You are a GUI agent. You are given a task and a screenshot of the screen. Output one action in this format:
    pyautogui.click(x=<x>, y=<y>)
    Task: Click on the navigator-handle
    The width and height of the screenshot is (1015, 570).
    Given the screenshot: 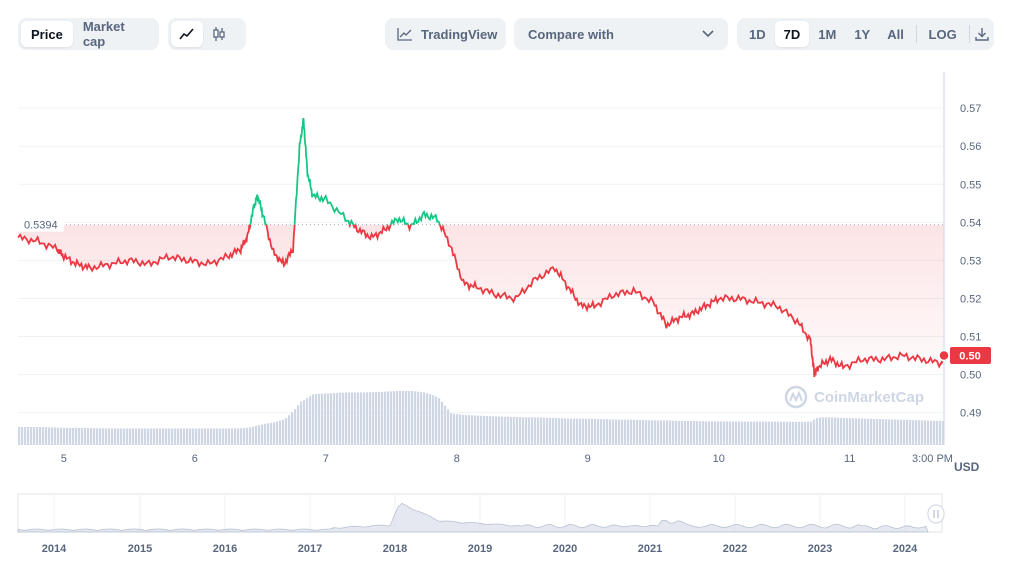 What is the action you would take?
    pyautogui.click(x=936, y=514)
    